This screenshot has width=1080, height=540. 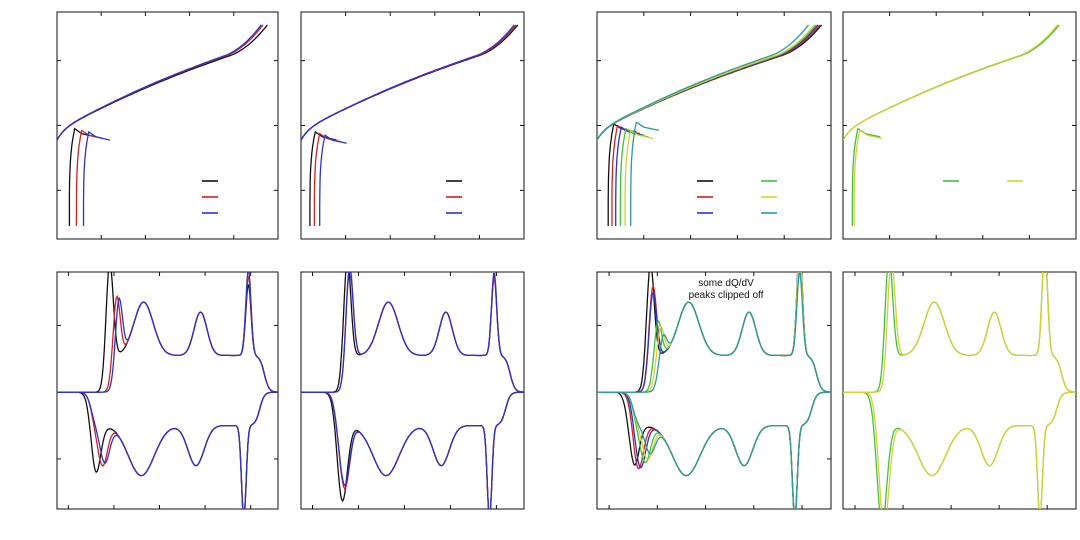 I want to click on panel-a1, so click(x=167, y=125).